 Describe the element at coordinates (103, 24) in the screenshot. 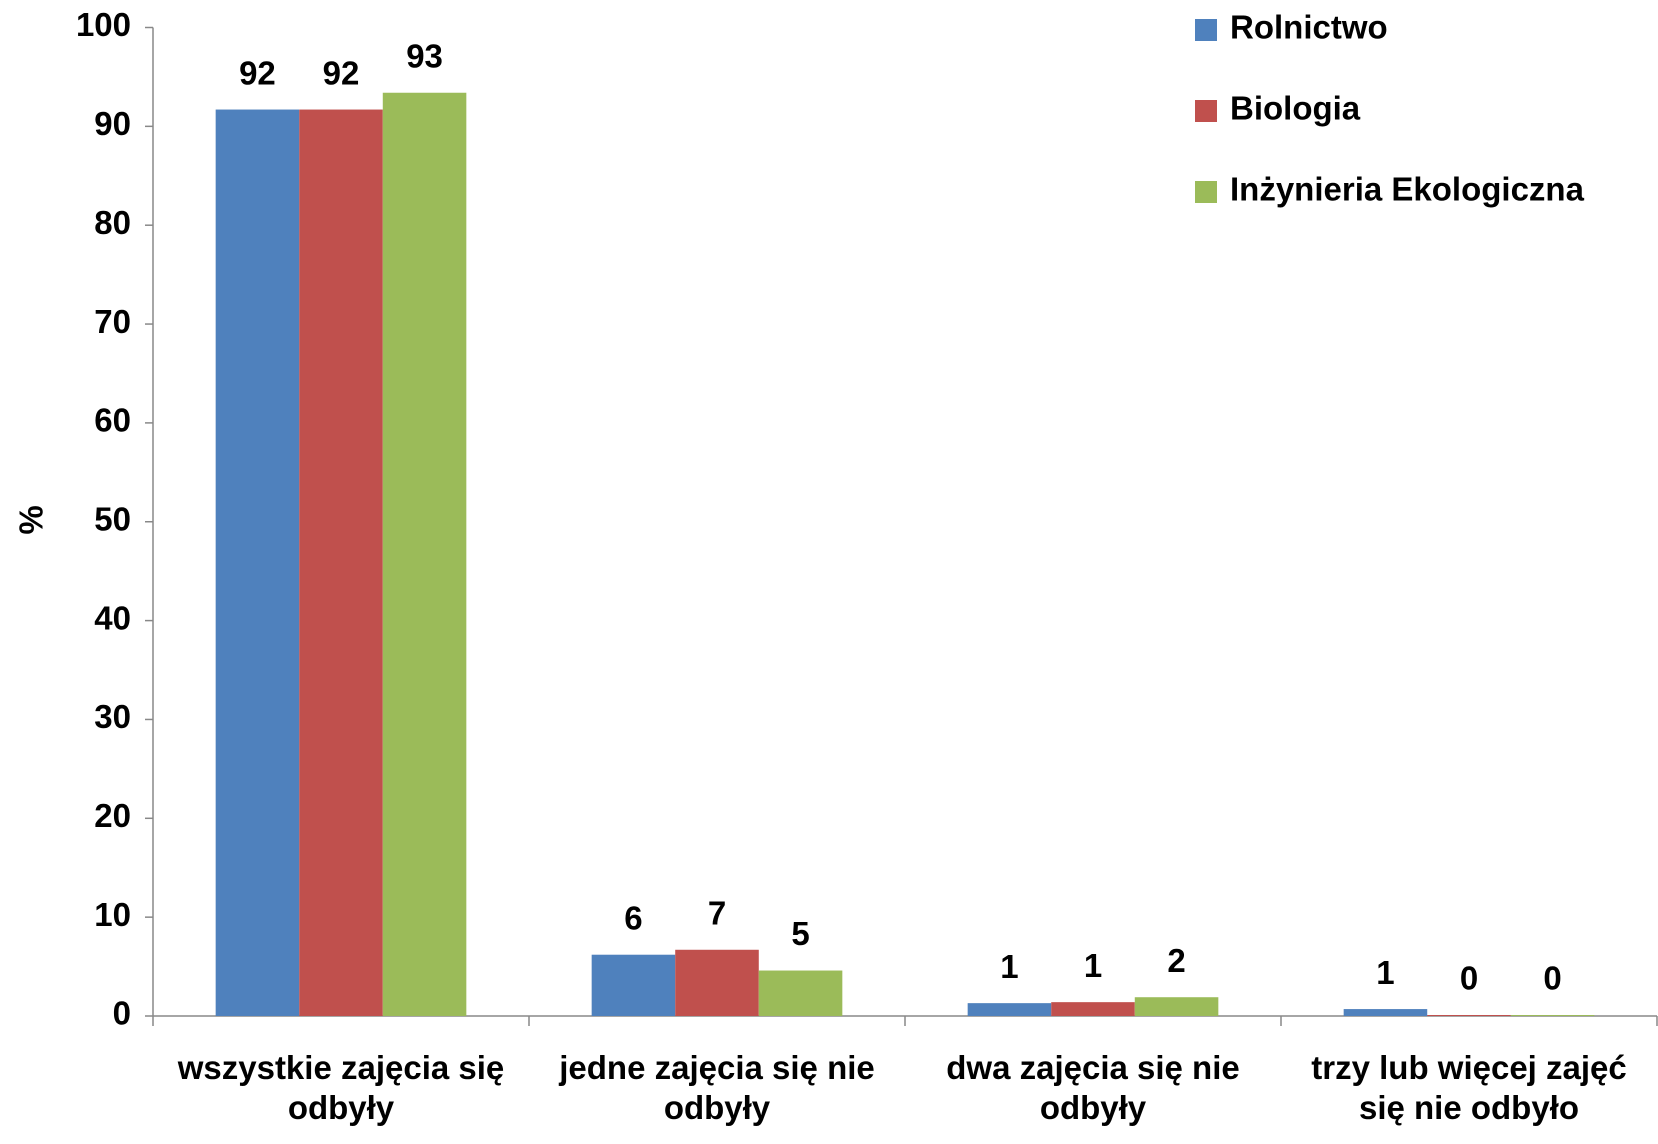

I see `y-tick-label: 100` at that location.